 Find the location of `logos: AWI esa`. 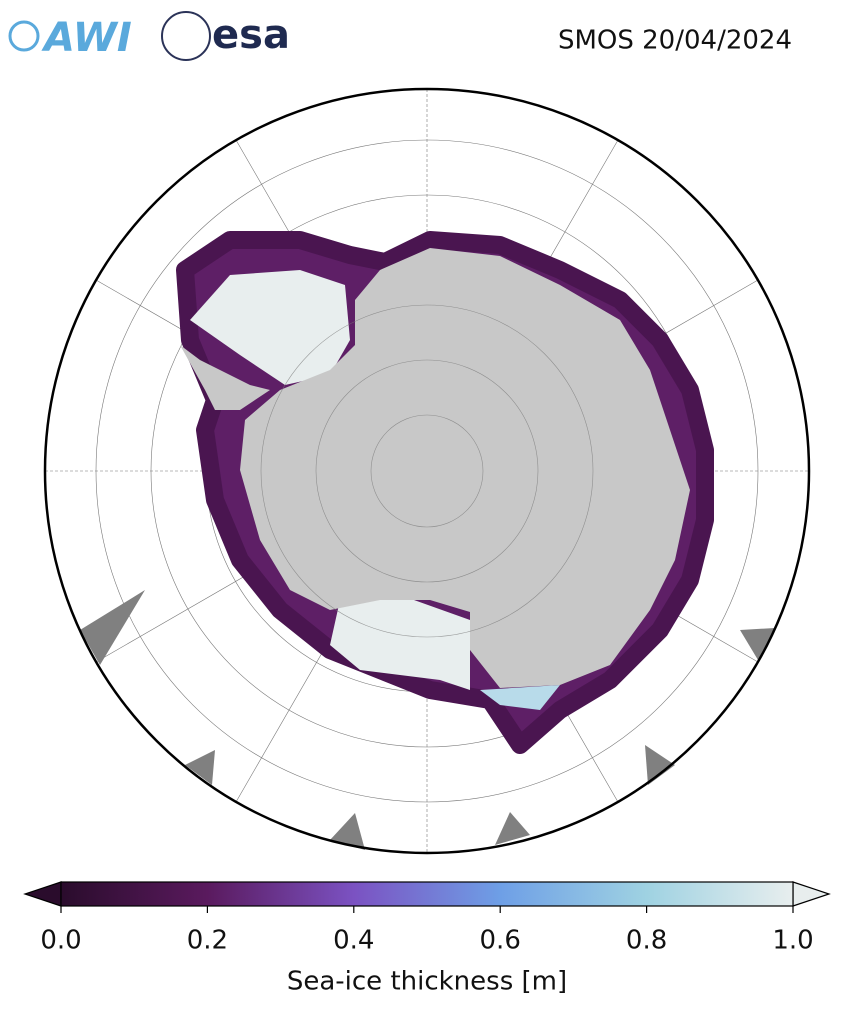

logos: AWI esa is located at coordinates (149, 36).